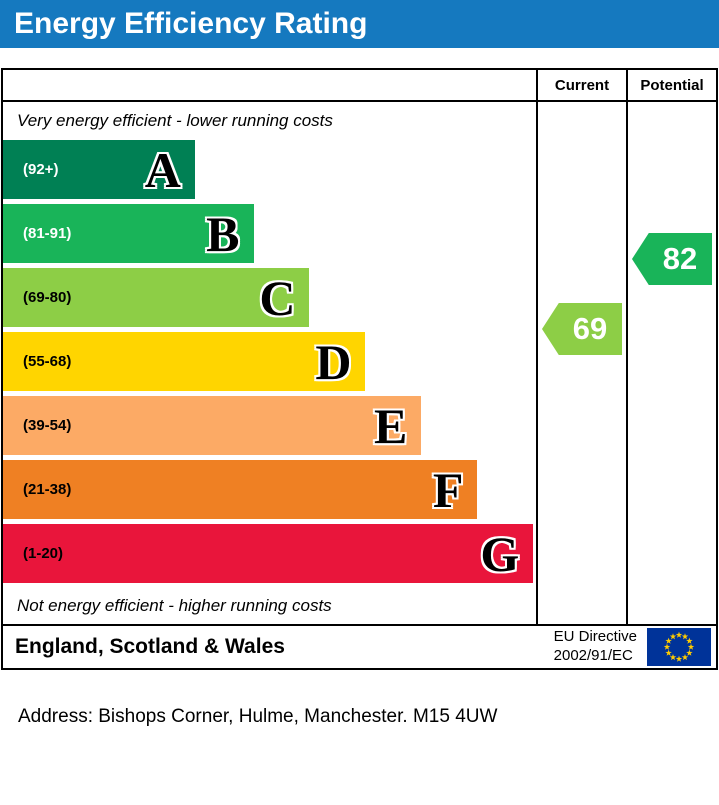 This screenshot has width=719, height=805. Describe the element at coordinates (240, 489) in the screenshot. I see `band-row-f: (21-38) F` at that location.